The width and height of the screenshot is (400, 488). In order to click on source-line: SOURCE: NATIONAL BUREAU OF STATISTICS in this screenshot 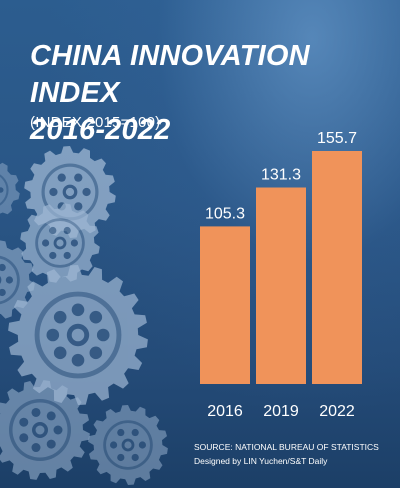, I will do `click(286, 447)`.